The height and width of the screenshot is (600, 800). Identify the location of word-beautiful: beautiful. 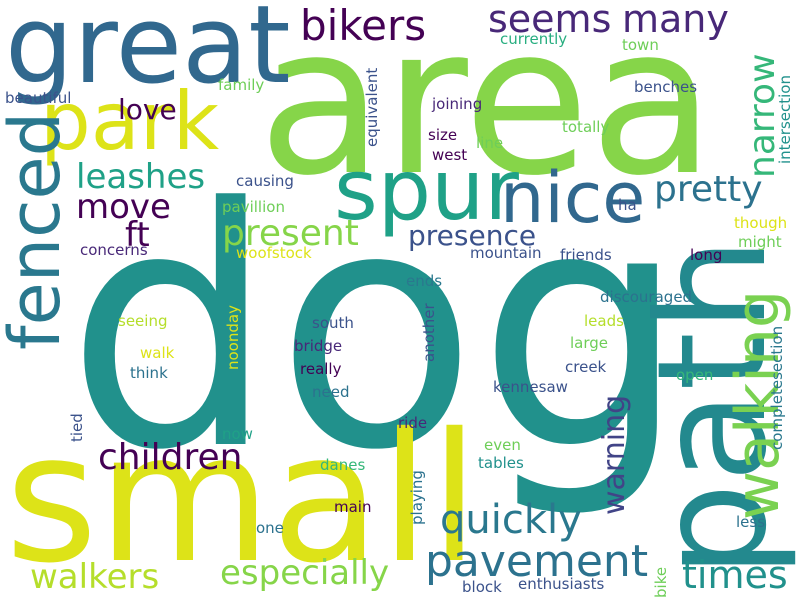
(38, 98).